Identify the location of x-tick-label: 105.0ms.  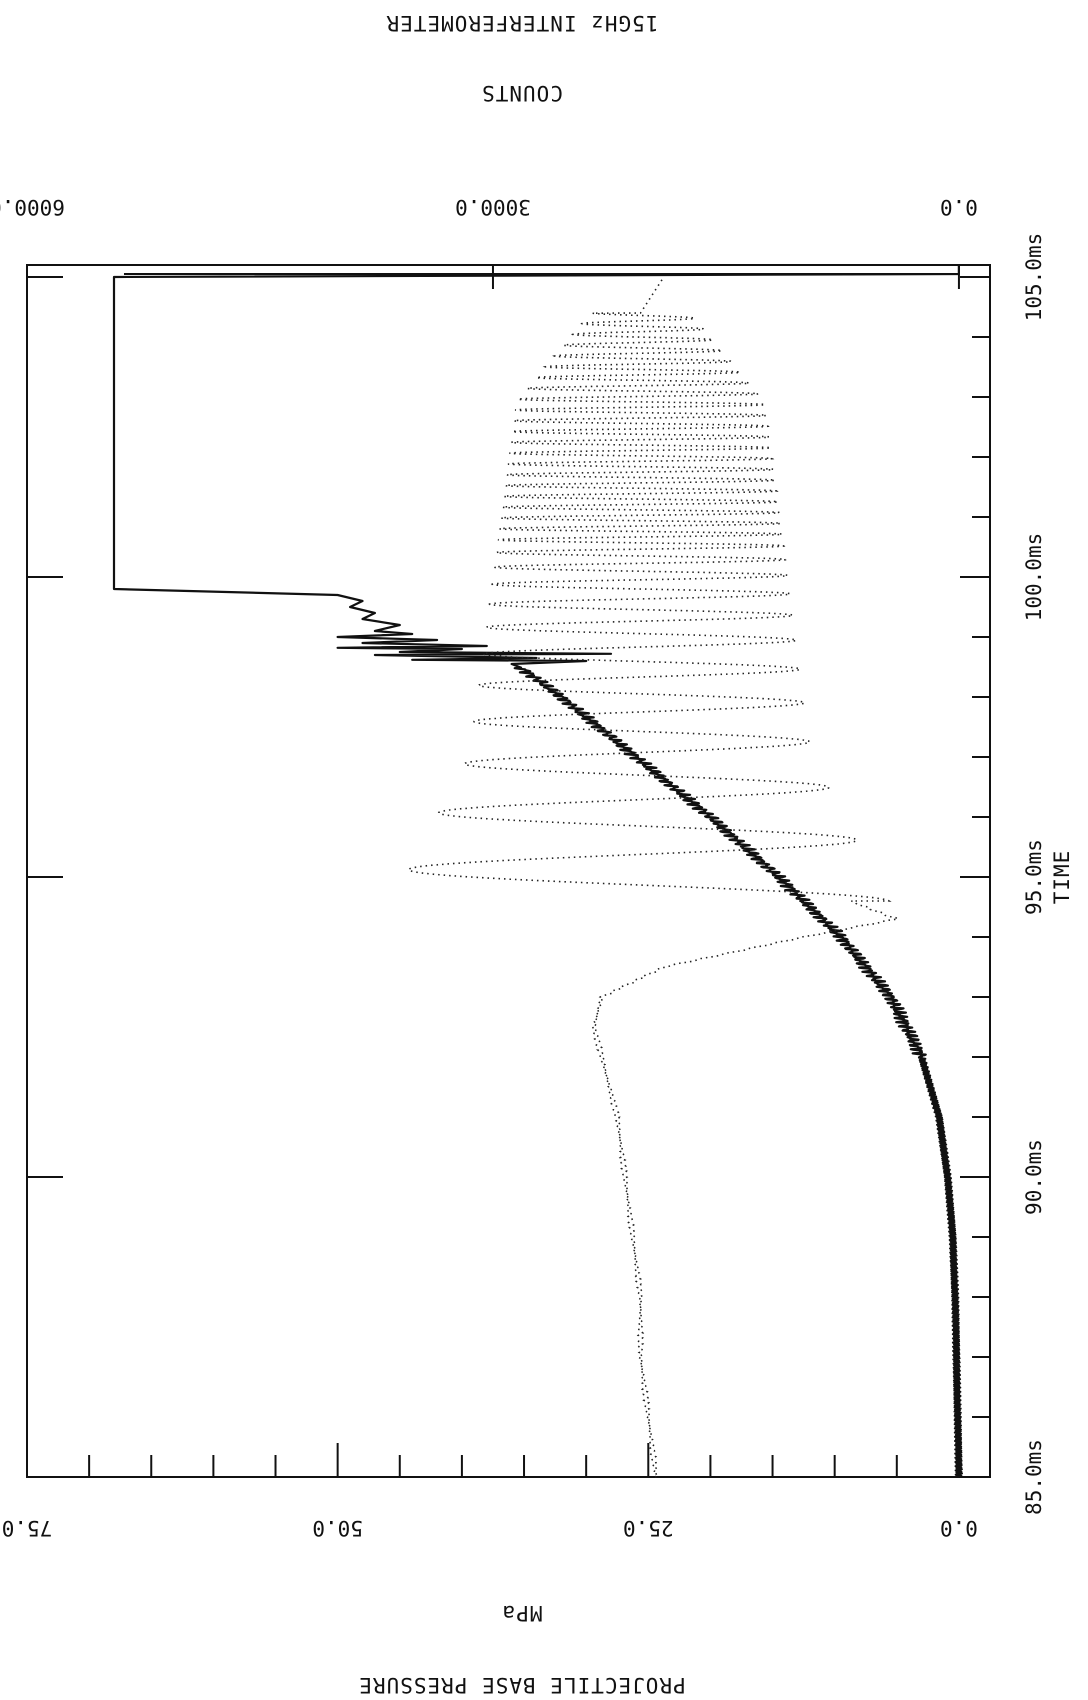
(1034, 277).